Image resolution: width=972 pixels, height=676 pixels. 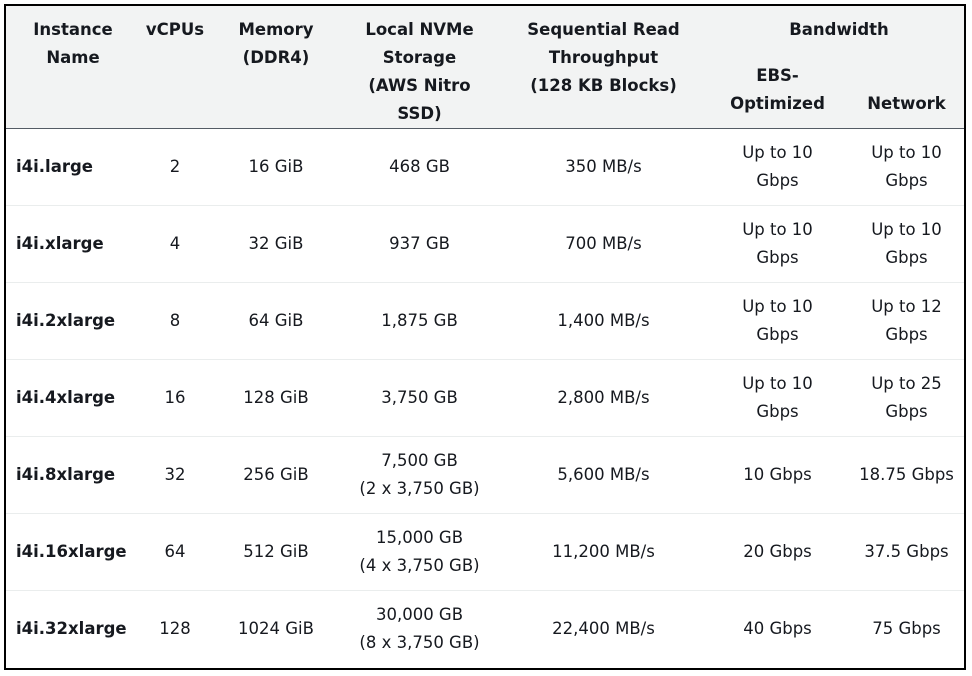 I want to click on ebs-optimized-cell-line: 40 Gbps, so click(x=777, y=629).